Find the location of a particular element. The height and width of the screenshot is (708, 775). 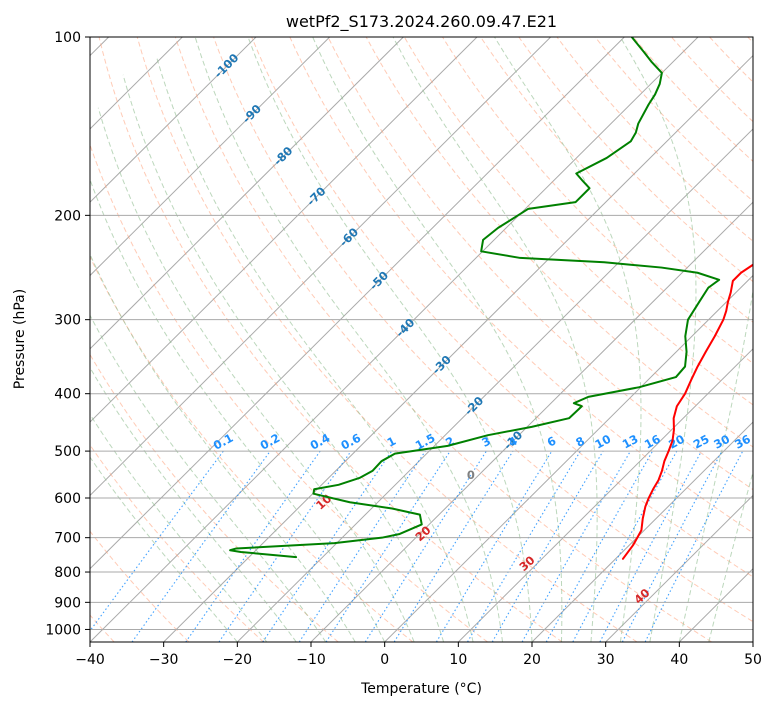

x-tick-label: 0 is located at coordinates (384, 660).